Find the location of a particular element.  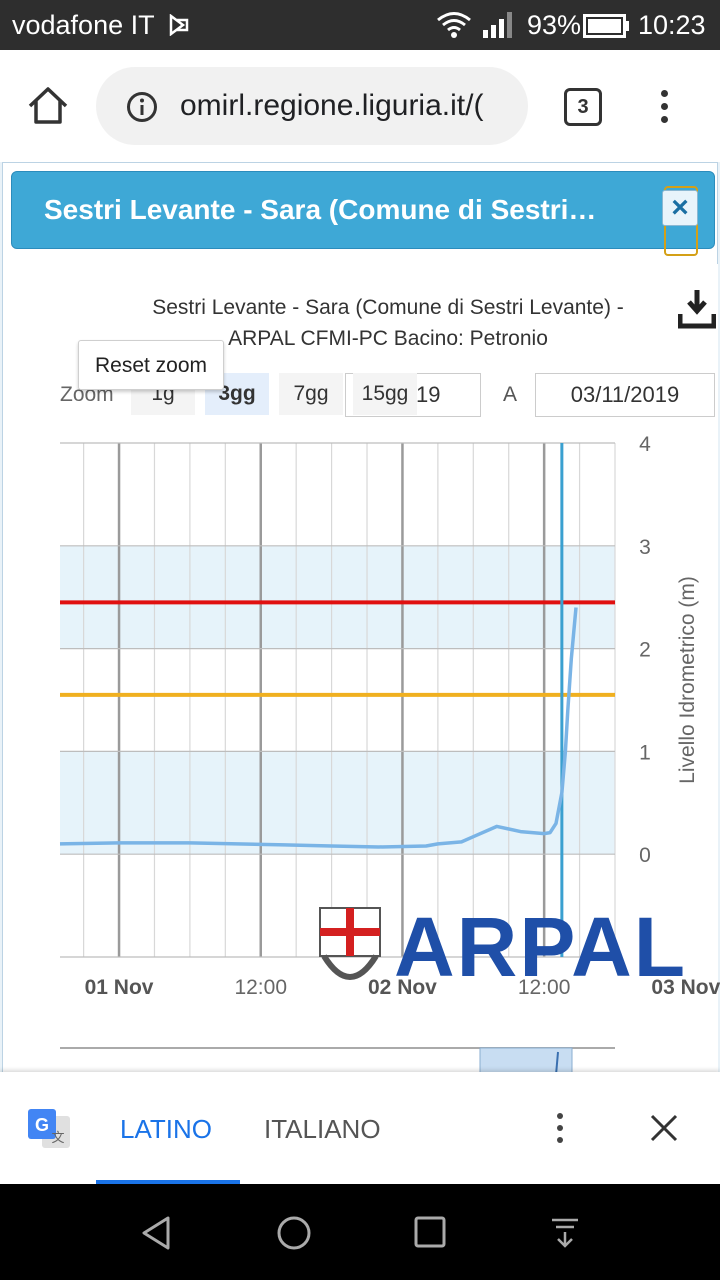

wifi-icon is located at coordinates (454, 25).